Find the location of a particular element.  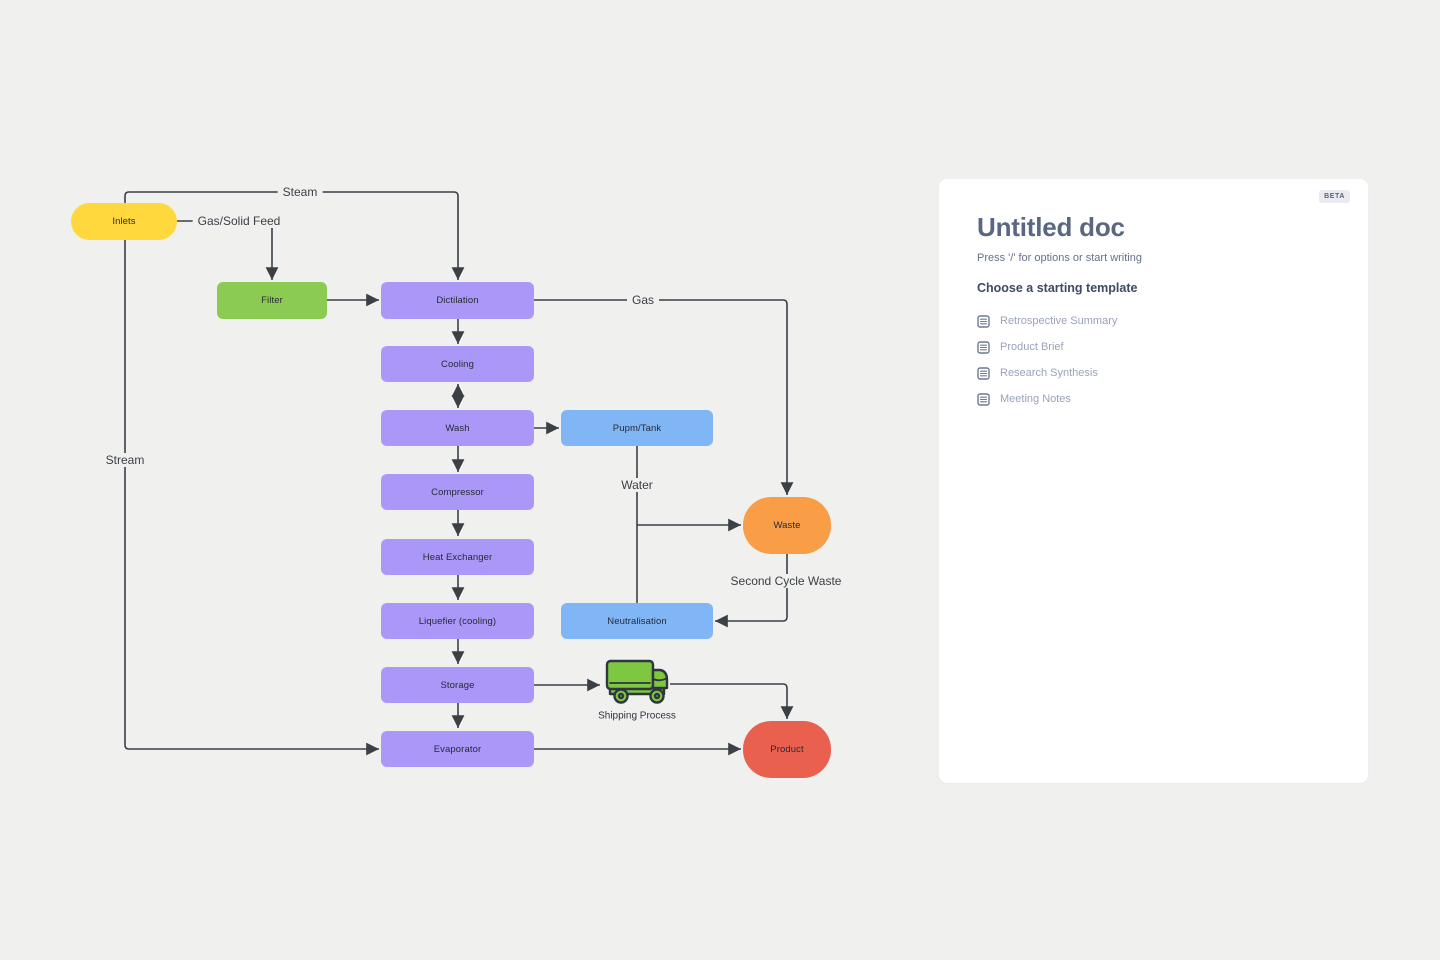

template-item-retrospective-summary: Retrospective Summary is located at coordinates (1153, 321).